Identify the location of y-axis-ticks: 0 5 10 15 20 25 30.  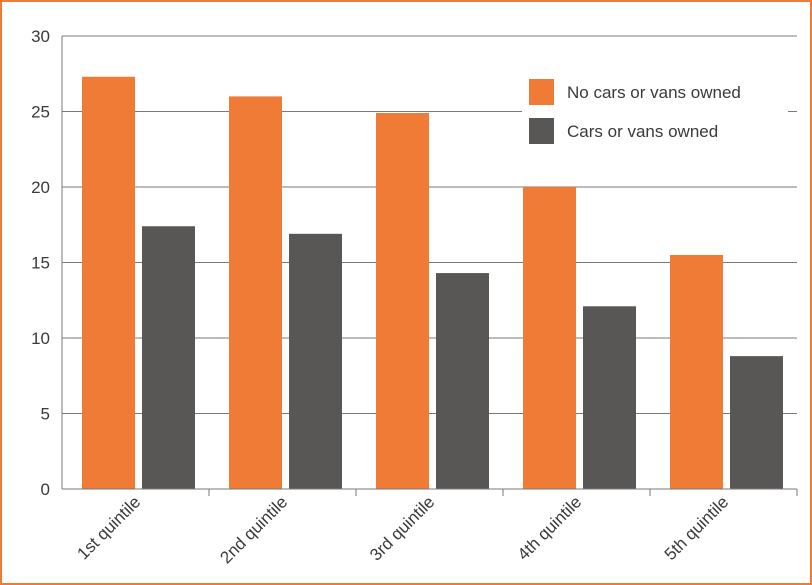
(40, 263).